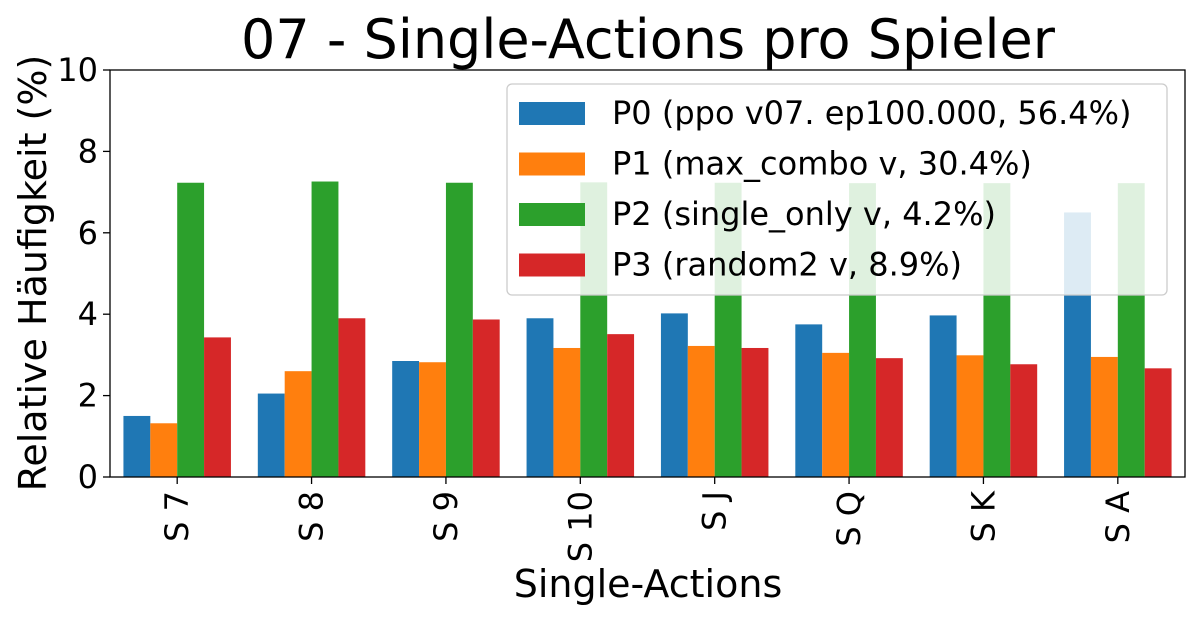 This screenshot has width=1200, height=620. Describe the element at coordinates (88, 477) in the screenshot. I see `y-tick-label: 0` at that location.